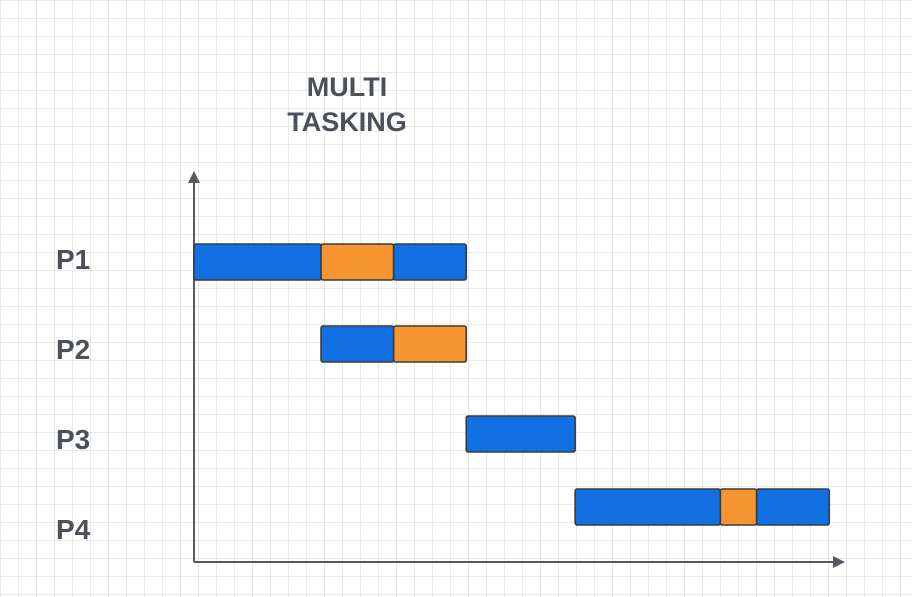 The height and width of the screenshot is (597, 912). What do you see at coordinates (73, 529) in the screenshot?
I see `row-label-p4: P4` at bounding box center [73, 529].